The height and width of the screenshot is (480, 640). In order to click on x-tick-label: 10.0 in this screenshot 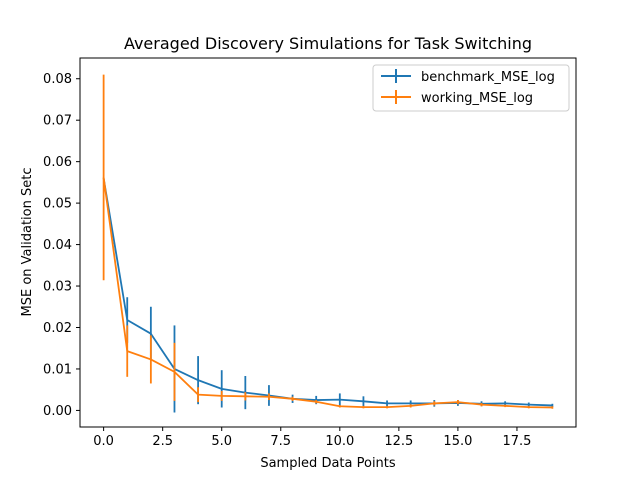, I will do `click(339, 441)`.